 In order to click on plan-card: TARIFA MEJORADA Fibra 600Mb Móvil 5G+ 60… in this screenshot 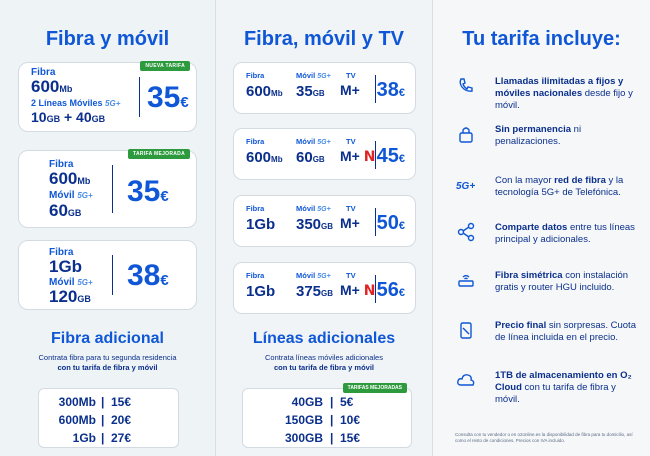, I will do `click(107, 188)`.